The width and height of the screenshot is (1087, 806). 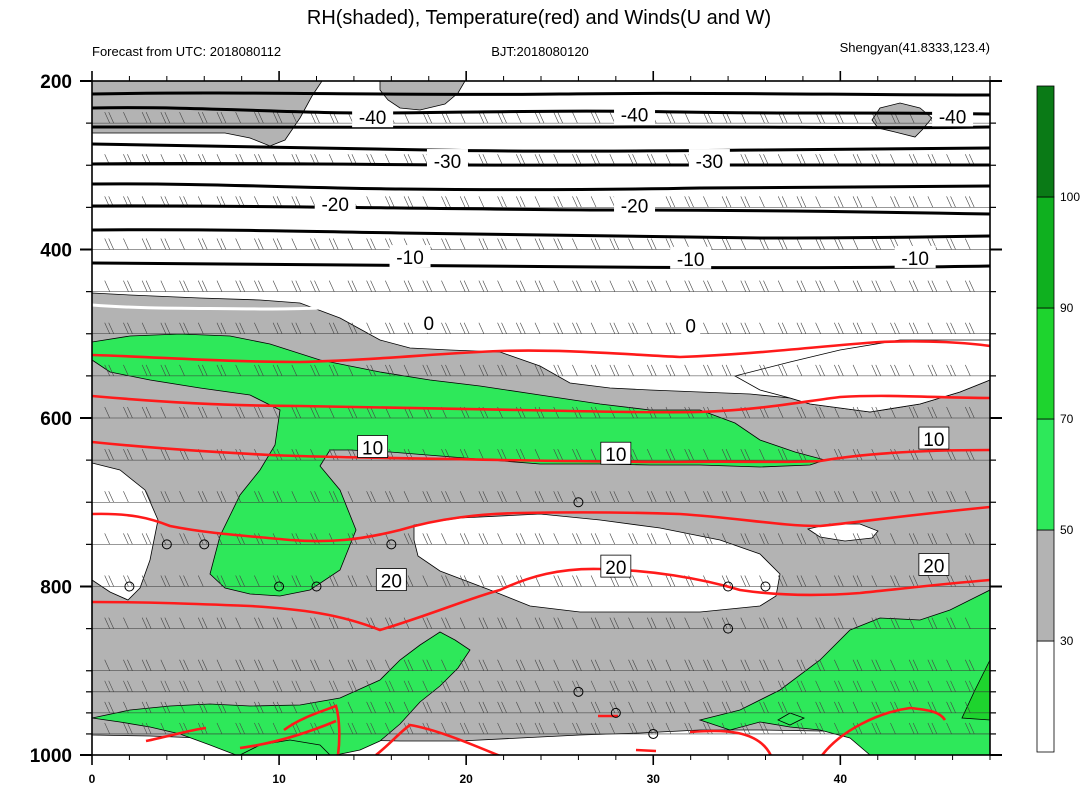 I want to click on isotherm-warm-bottom-c, so click(x=312, y=729).